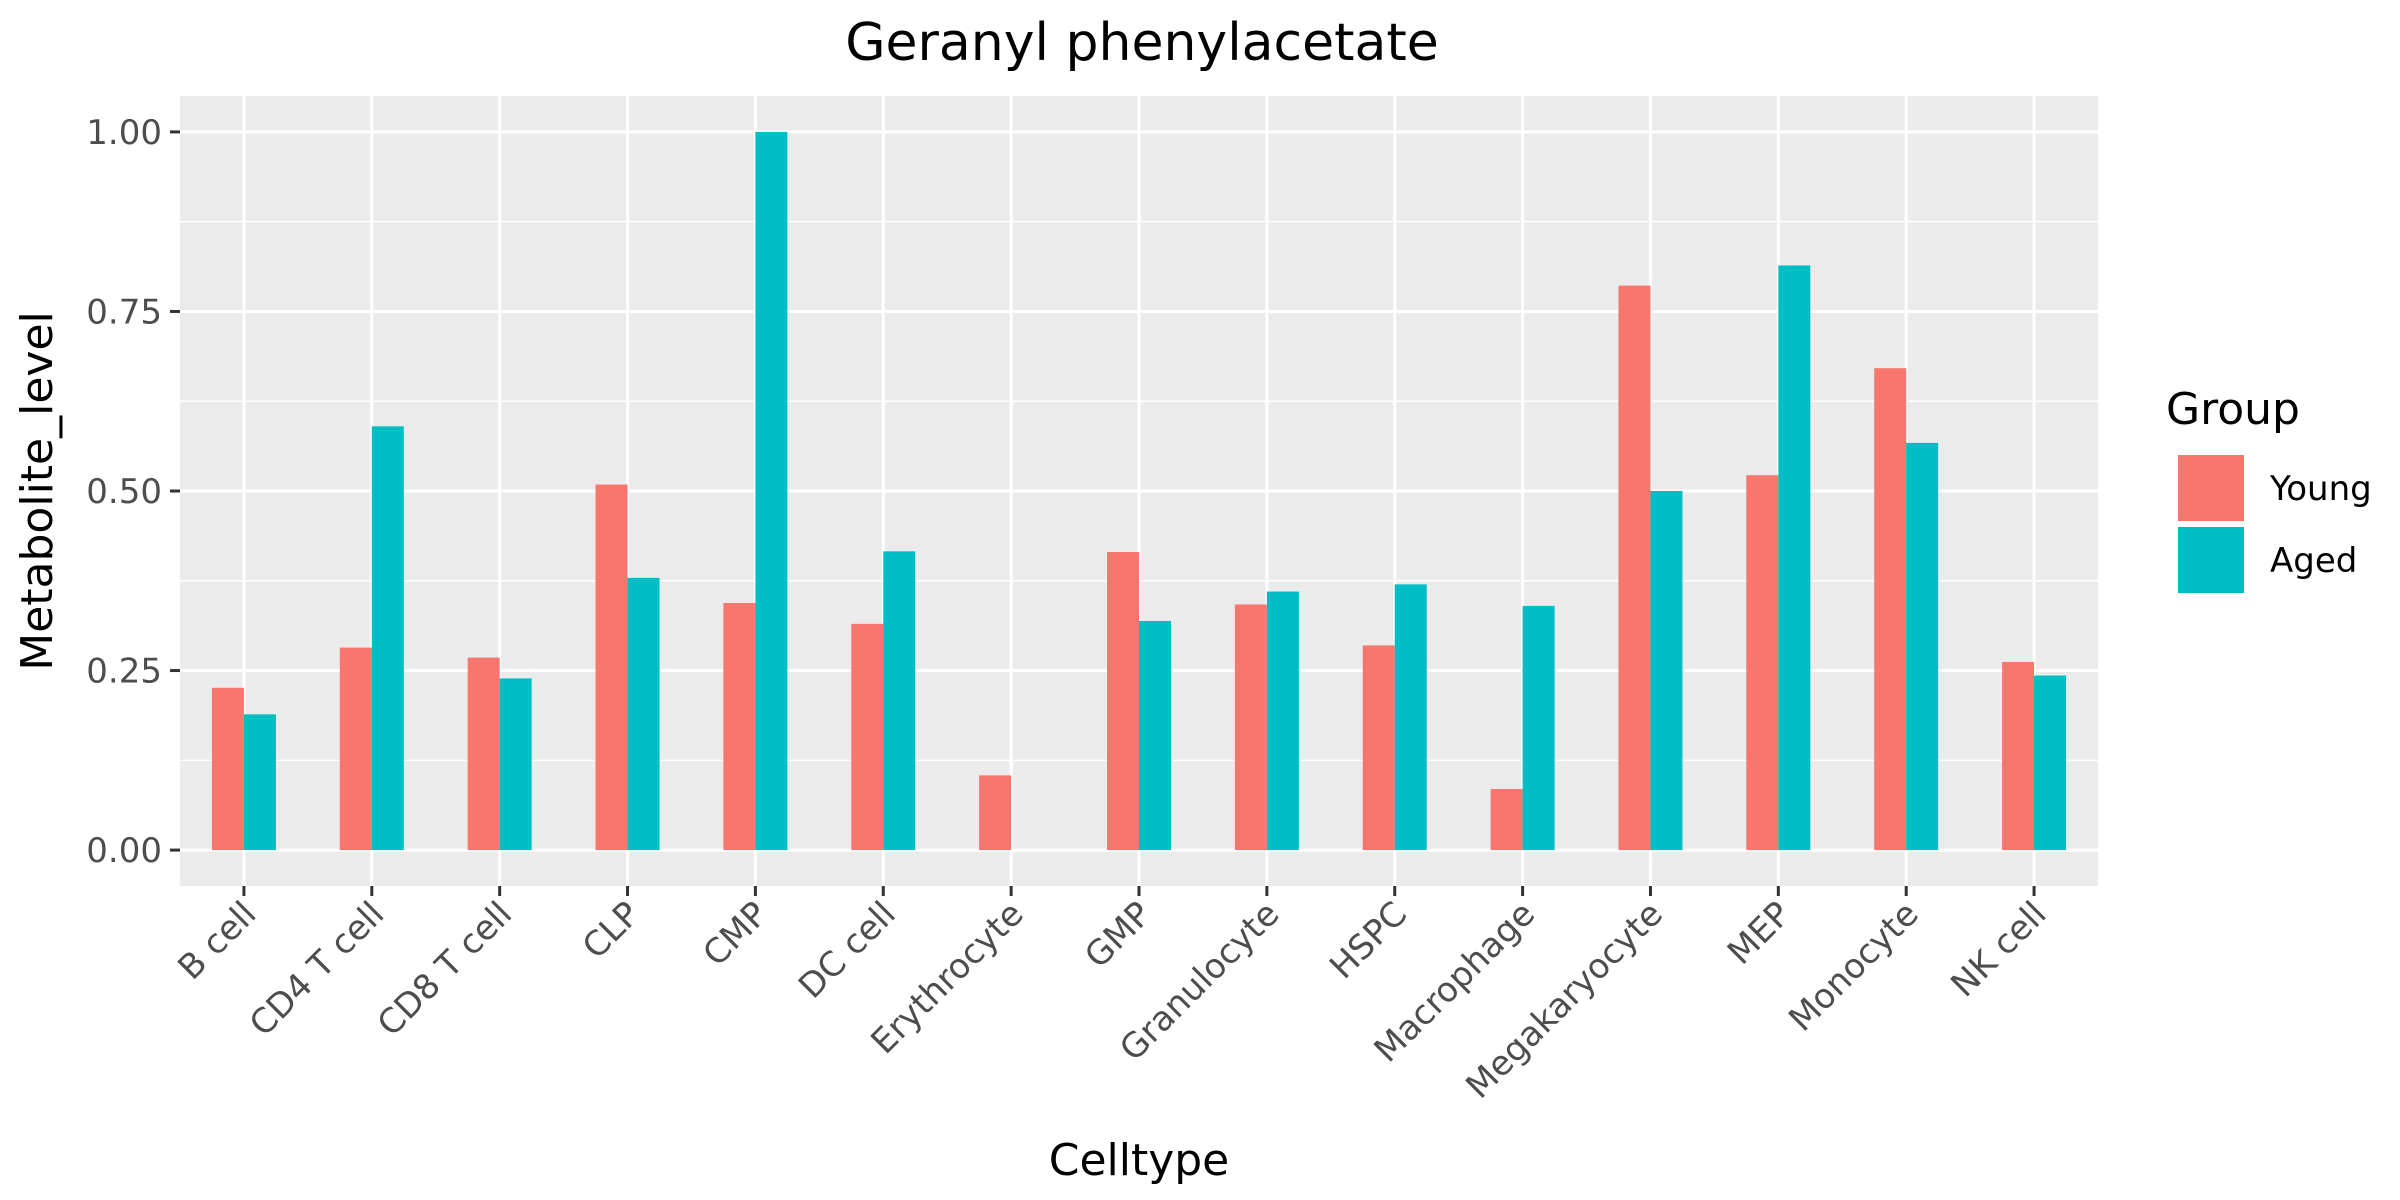  Describe the element at coordinates (2211, 488) in the screenshot. I see `legend-swatch-young` at that location.